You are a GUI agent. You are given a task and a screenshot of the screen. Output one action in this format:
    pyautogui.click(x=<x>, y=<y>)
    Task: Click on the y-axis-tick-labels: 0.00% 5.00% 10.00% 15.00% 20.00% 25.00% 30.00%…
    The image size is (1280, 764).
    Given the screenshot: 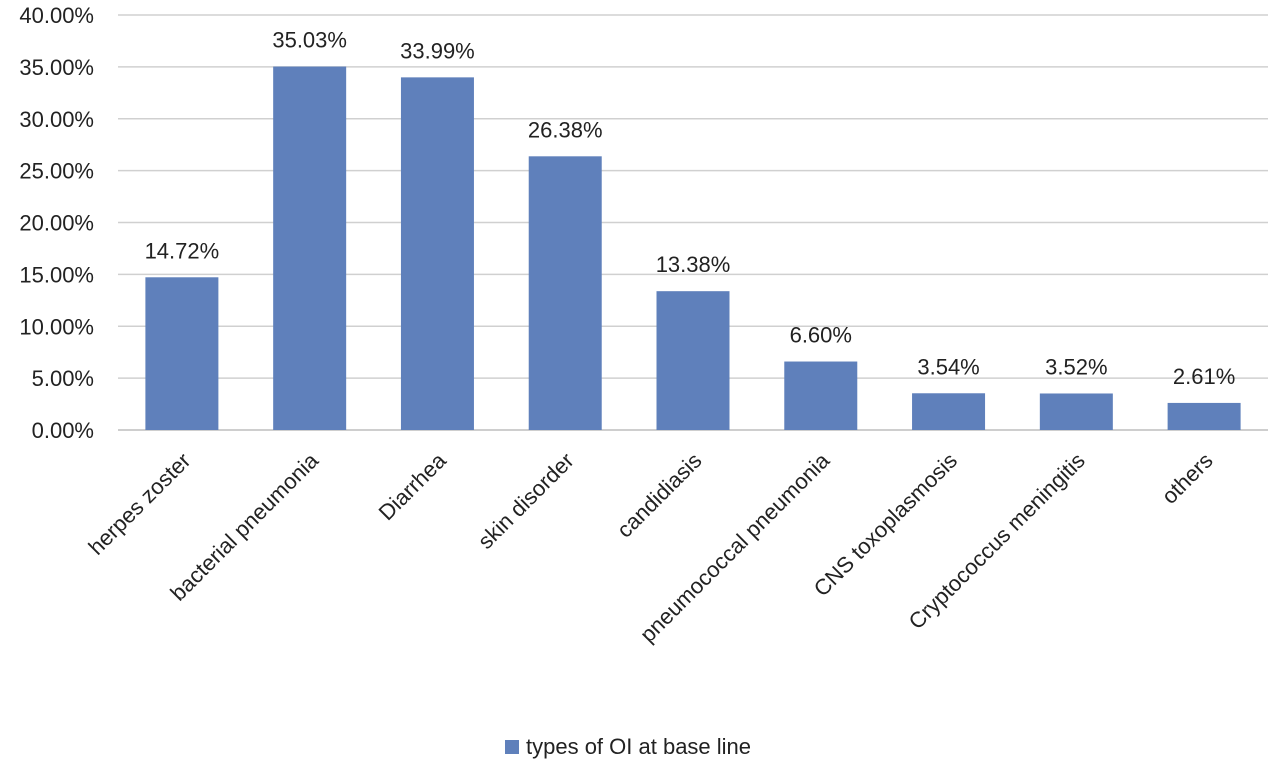 What is the action you would take?
    pyautogui.click(x=56, y=223)
    